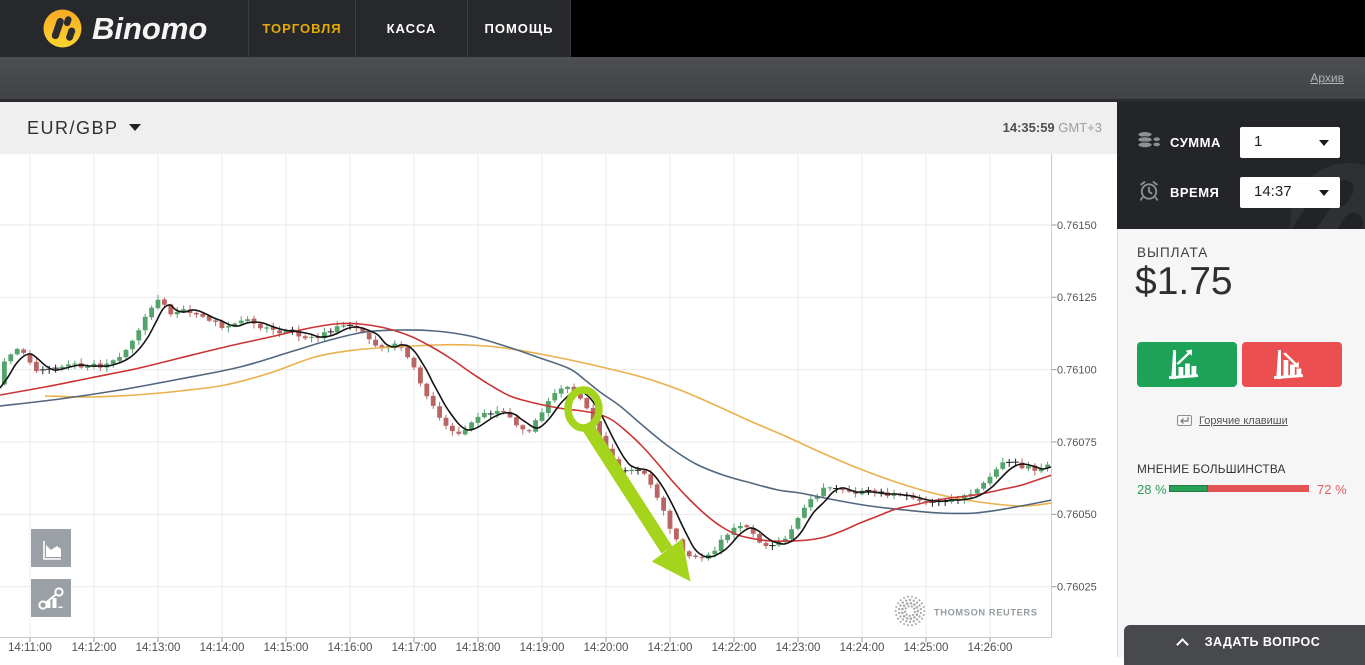 This screenshot has width=1365, height=665. What do you see at coordinates (478, 648) in the screenshot?
I see `svg-text: 14:18:00` at bounding box center [478, 648].